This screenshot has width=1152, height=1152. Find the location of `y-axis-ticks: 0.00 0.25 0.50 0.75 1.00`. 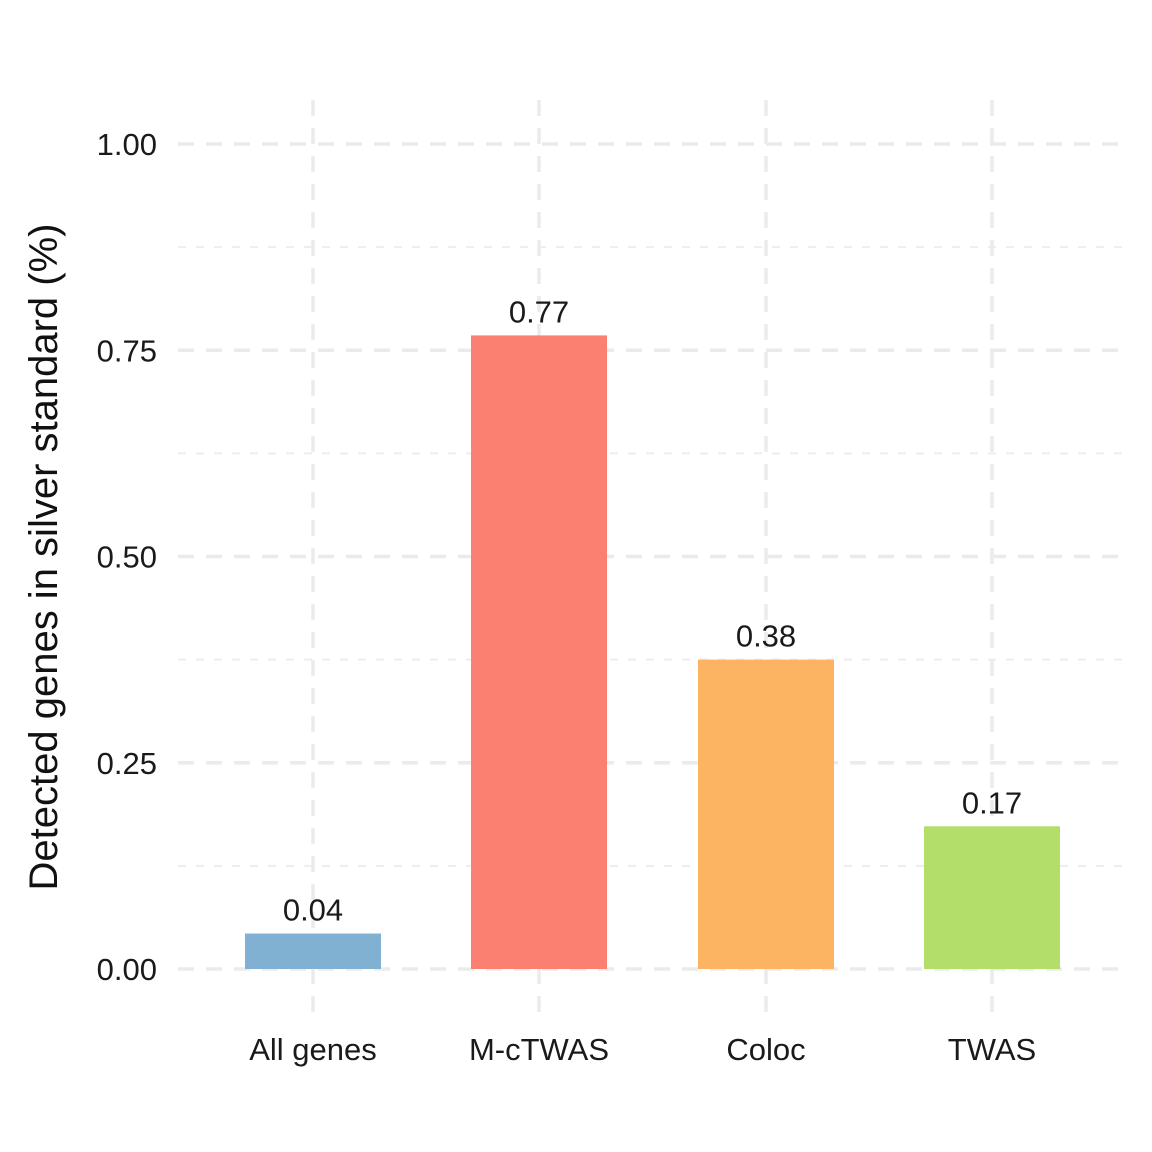

y-axis-ticks: 0.00 0.25 0.50 0.75 1.00 is located at coordinates (127, 557).